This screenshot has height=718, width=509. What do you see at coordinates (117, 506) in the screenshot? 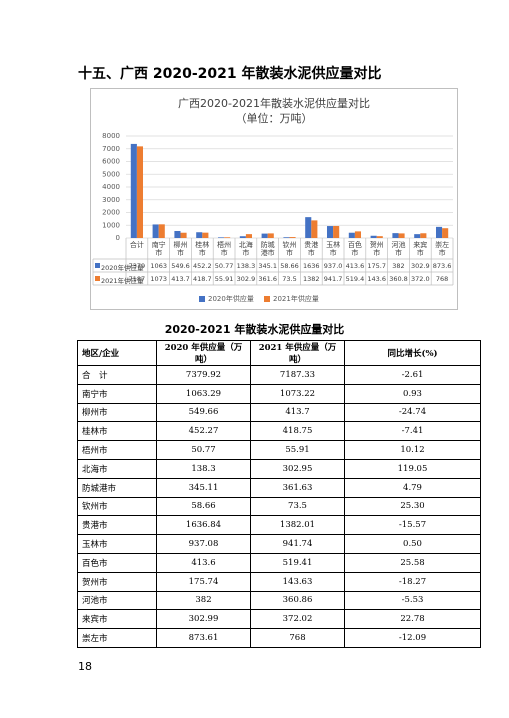
I see `table-cell: 钦州市` at bounding box center [117, 506].